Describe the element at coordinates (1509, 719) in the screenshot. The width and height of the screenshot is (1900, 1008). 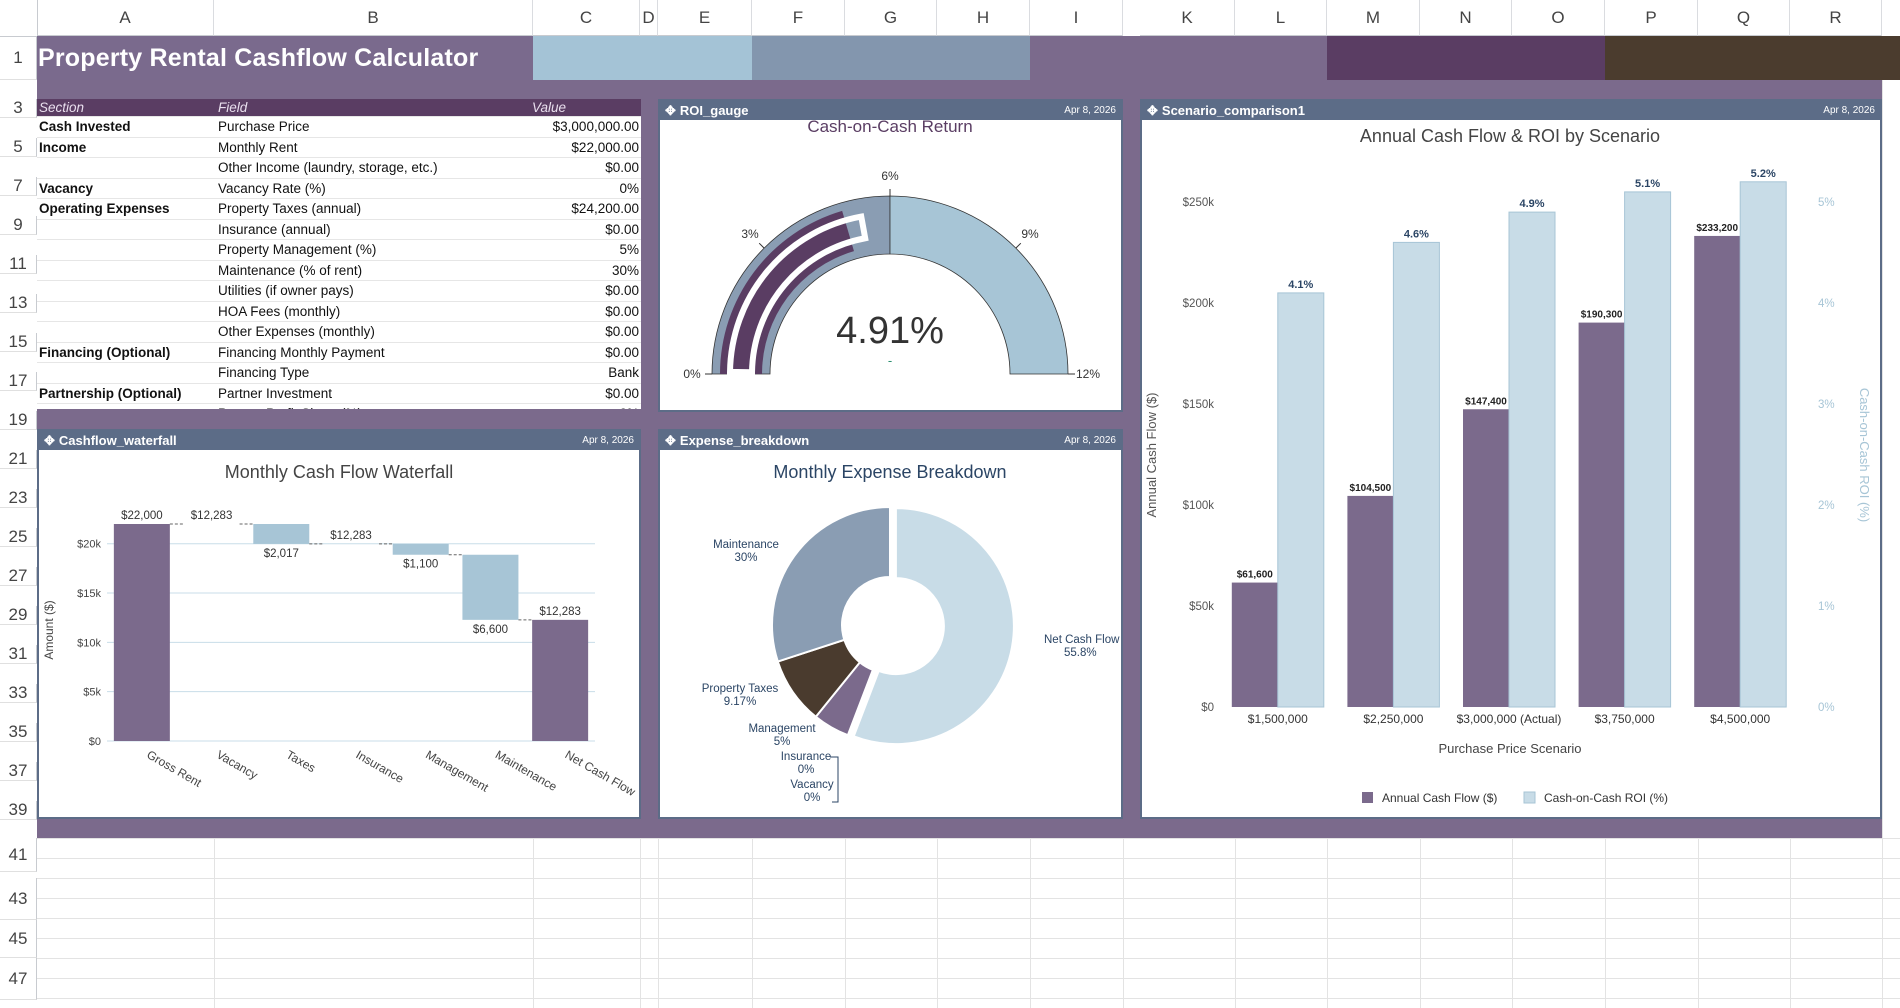
I see `scenario-xtick: $3,000,000 (Actual)` at that location.